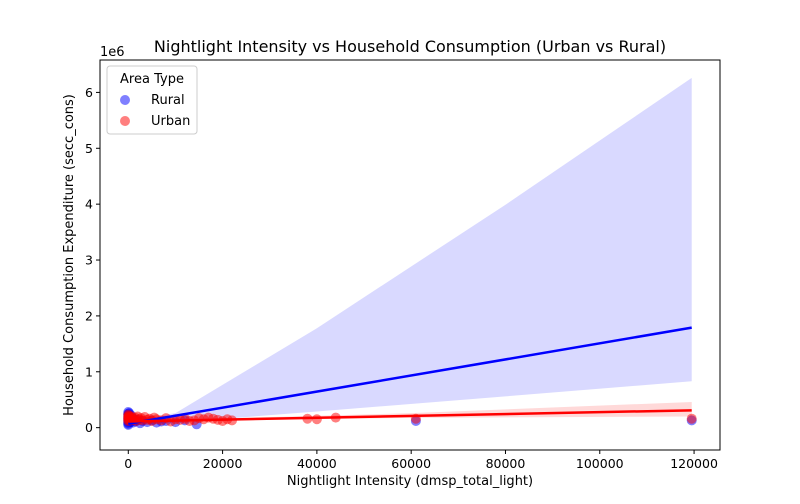  I want to click on x-tick-label: 100000, so click(600, 463).